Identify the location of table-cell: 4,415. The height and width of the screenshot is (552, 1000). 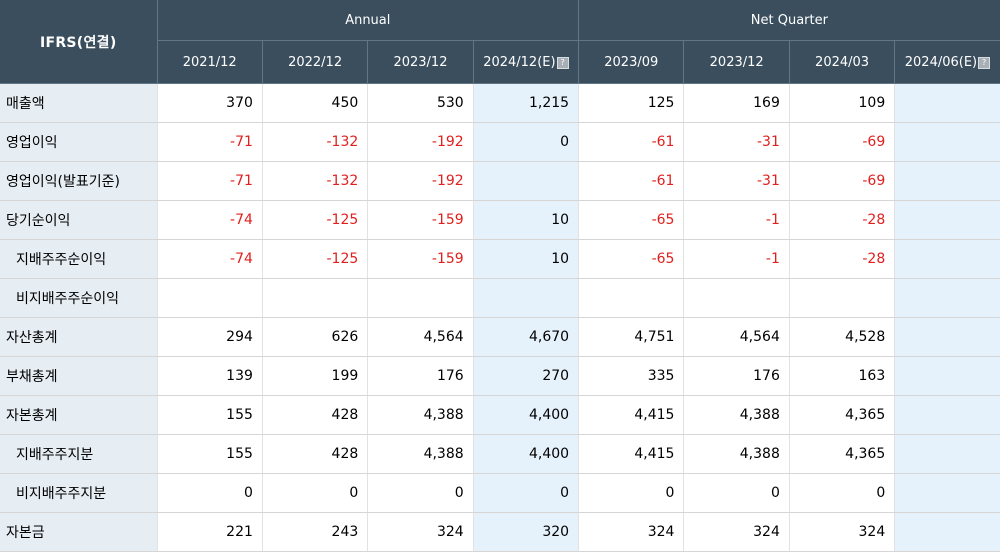
(631, 415).